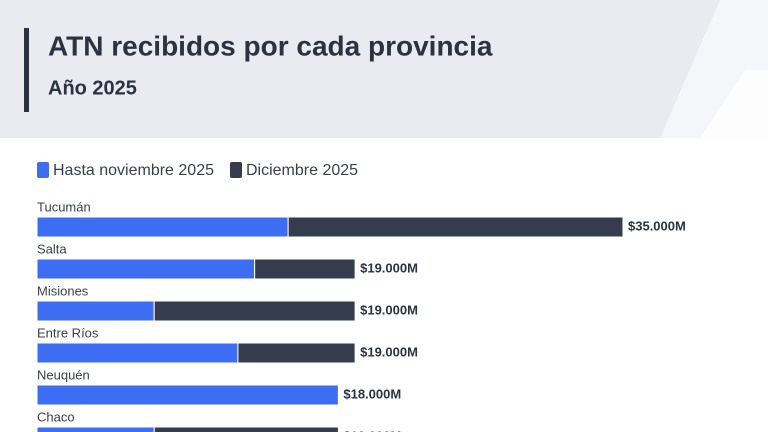 The image size is (768, 432). Describe the element at coordinates (63, 290) in the screenshot. I see `category-label: Misiones` at that location.